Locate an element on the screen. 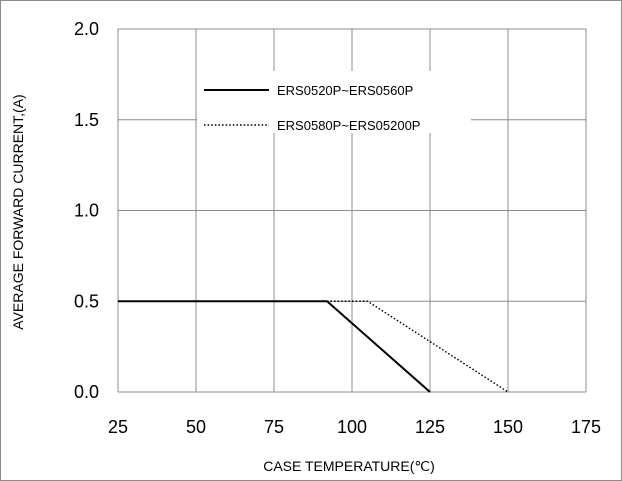 This screenshot has width=622, height=481. x-tick-label: 75 is located at coordinates (274, 427).